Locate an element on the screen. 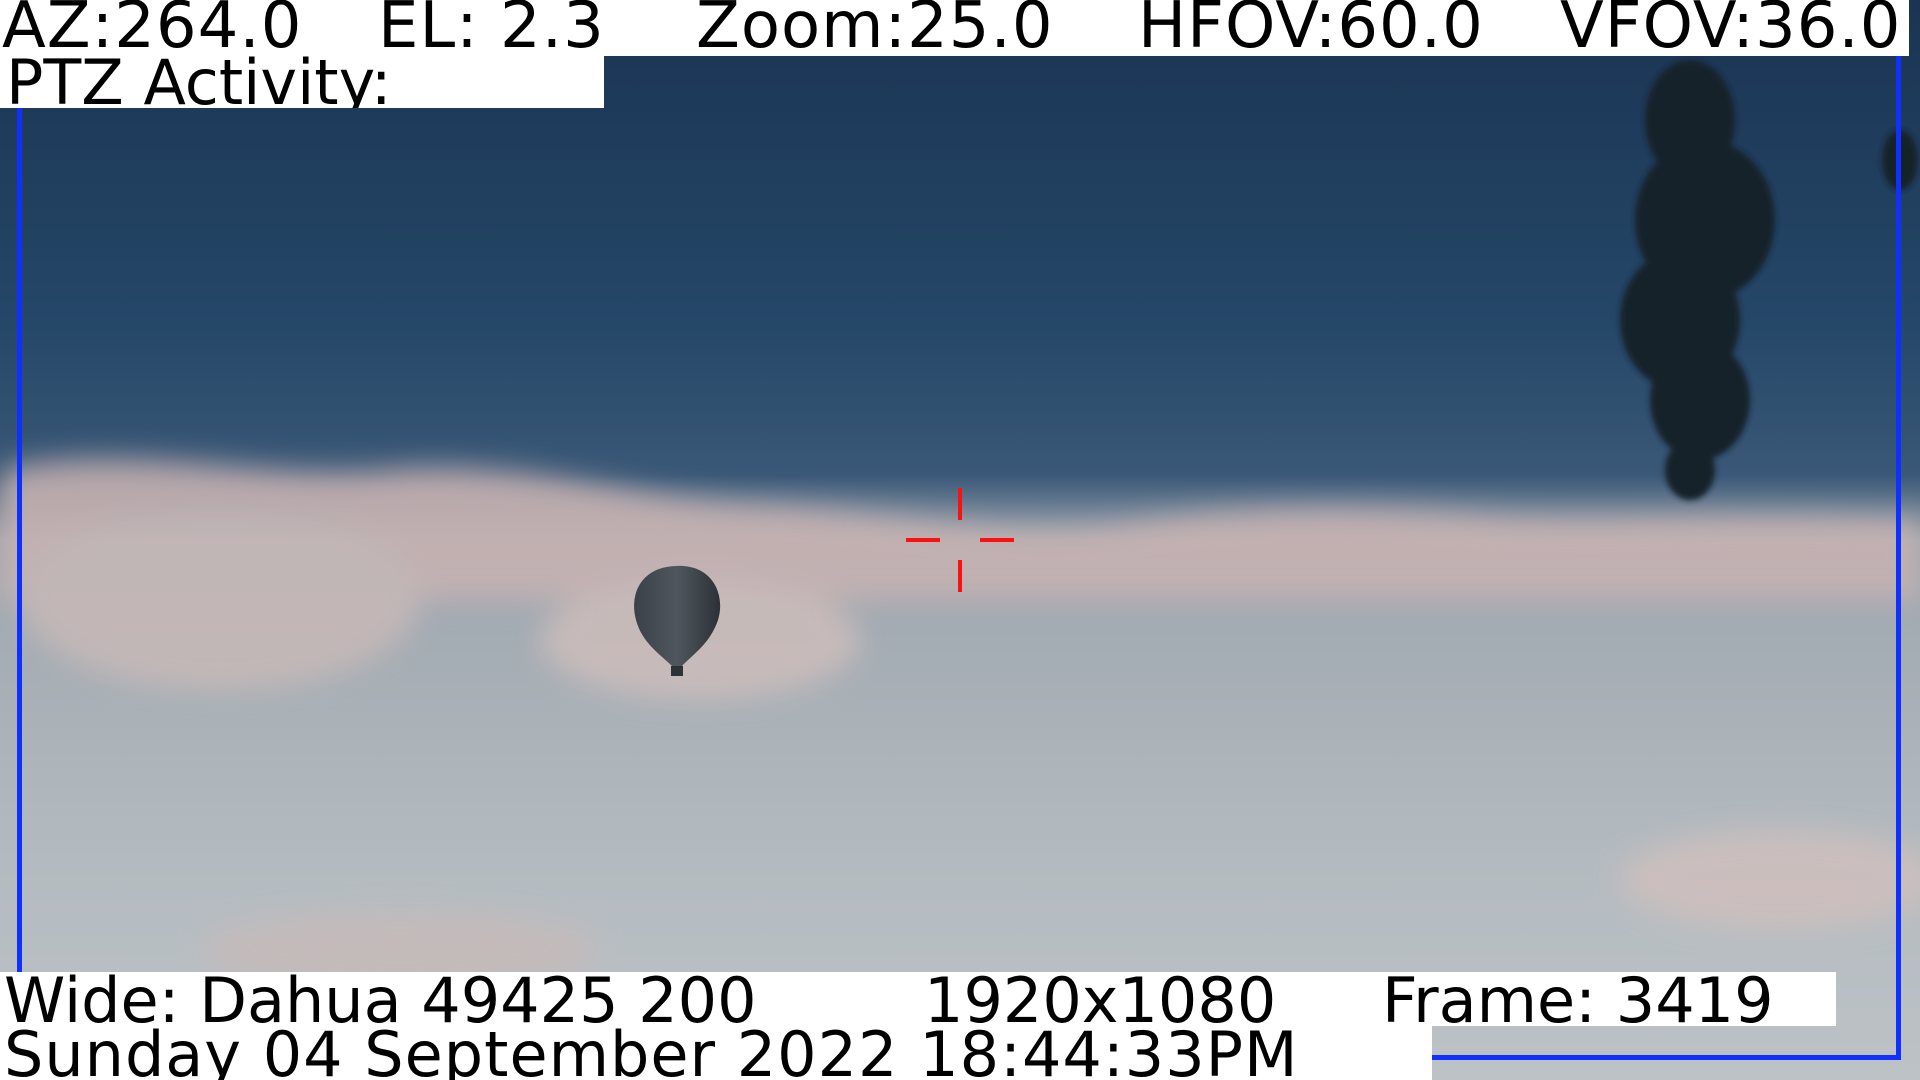 The width and height of the screenshot is (1920, 1080). ptz-activity-panel: PTZ Activity: is located at coordinates (302, 82).